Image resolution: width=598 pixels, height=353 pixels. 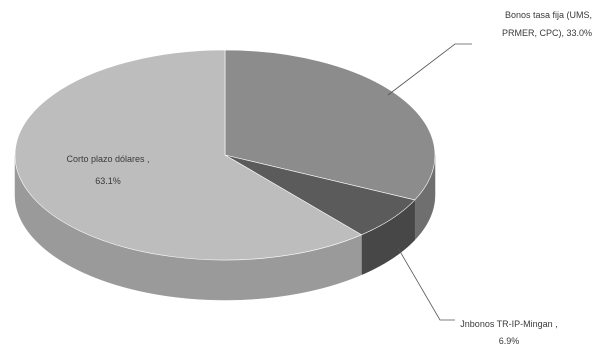 I want to click on pie-leader-lines, so click(x=429, y=182).